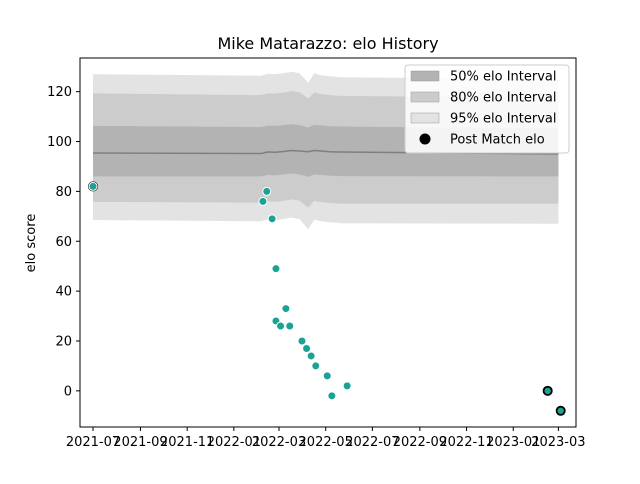 This screenshot has width=640, height=484. I want to click on legend-label: 95% elo Interval, so click(503, 119).